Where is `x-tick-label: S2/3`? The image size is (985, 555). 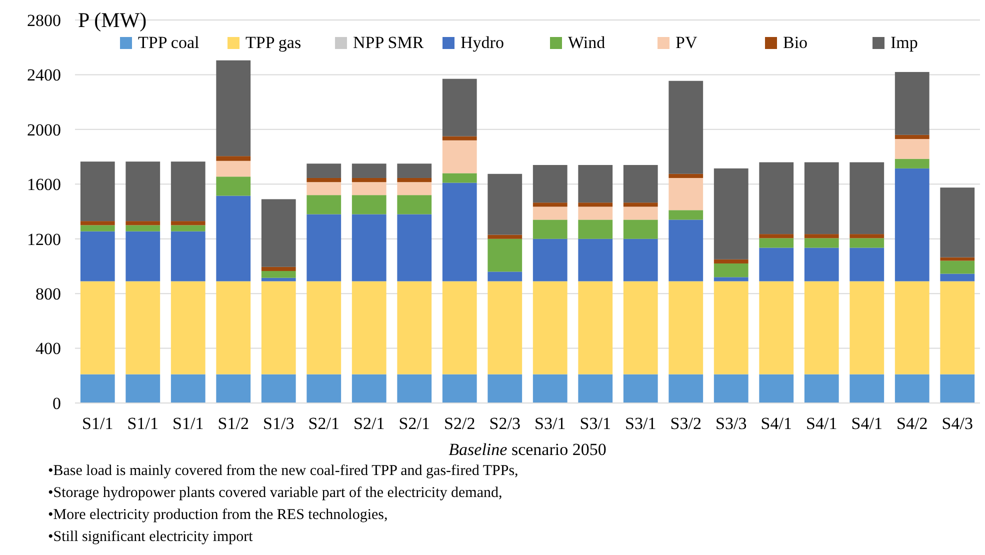 x-tick-label: S2/3 is located at coordinates (504, 423).